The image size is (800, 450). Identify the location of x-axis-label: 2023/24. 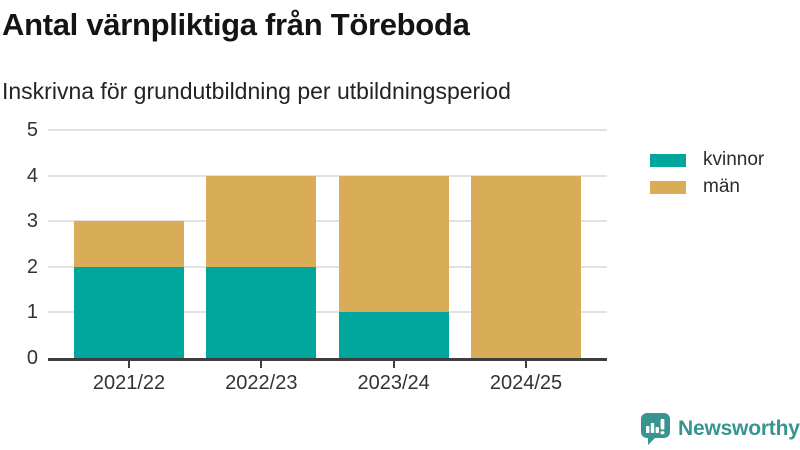
(393, 383).